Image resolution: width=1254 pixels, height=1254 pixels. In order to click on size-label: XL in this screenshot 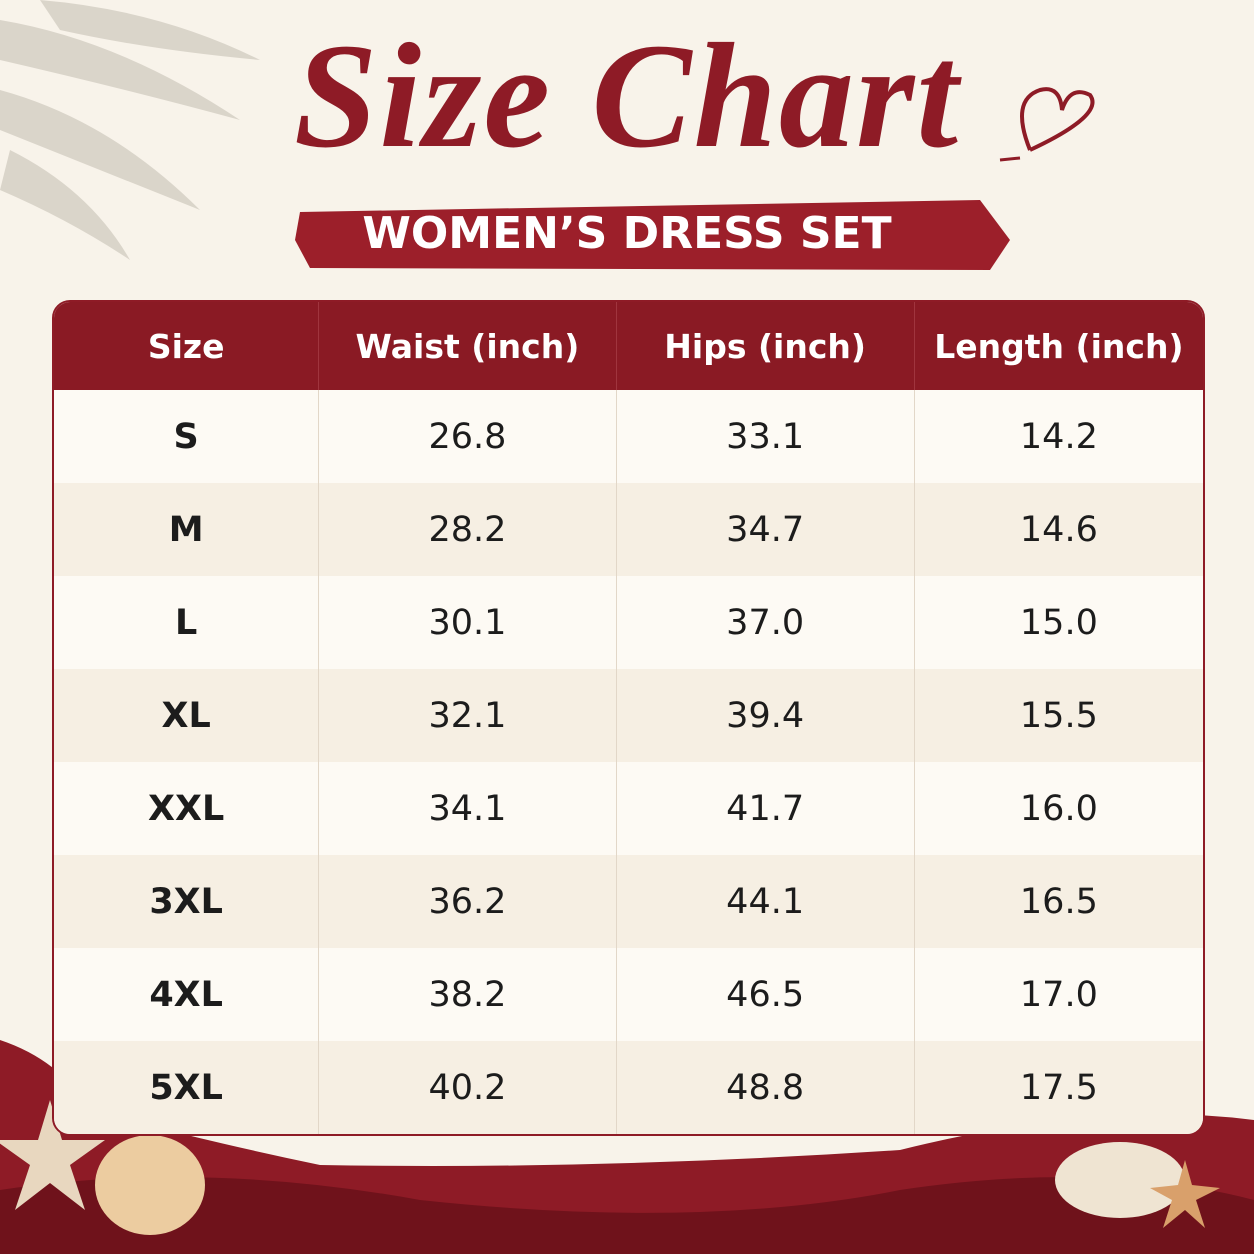, I will do `click(186, 715)`.